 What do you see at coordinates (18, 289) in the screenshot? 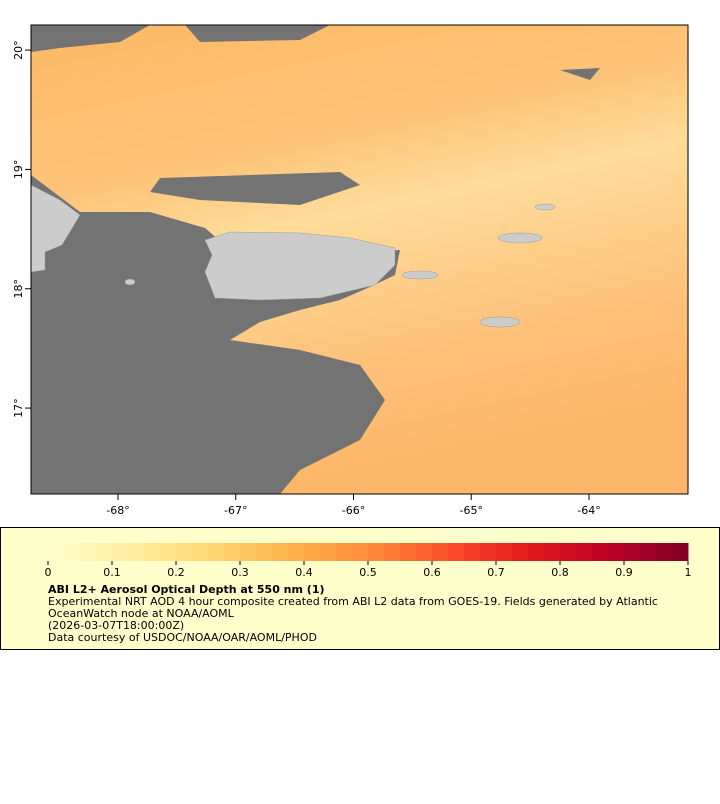
I see `y-tick-label: 18°` at bounding box center [18, 289].